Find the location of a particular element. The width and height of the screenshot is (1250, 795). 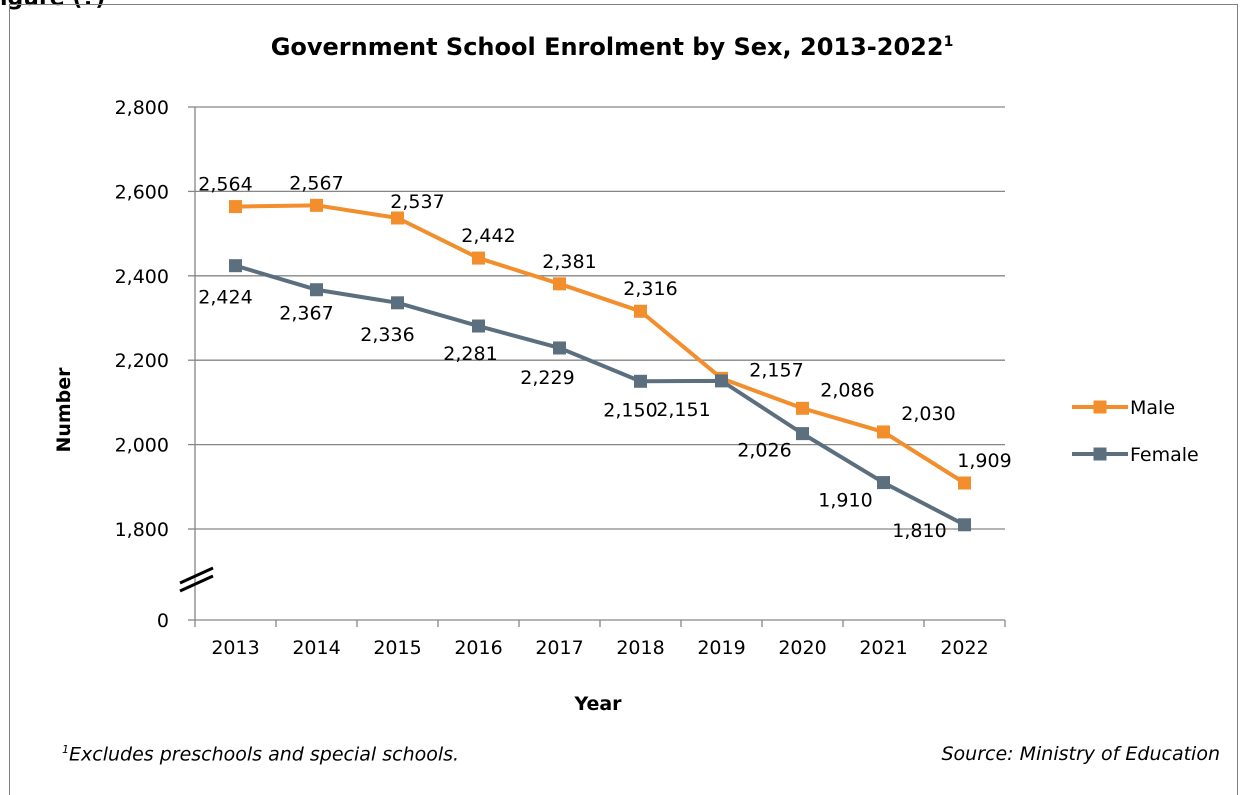

data-label: 2,157 is located at coordinates (776, 370).